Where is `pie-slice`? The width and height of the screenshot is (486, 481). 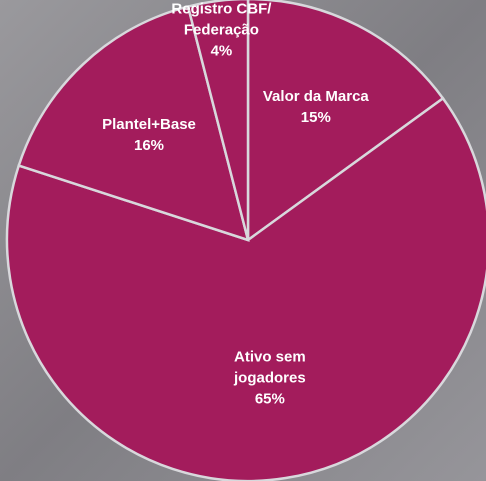
pie-slice is located at coordinates (218, 120).